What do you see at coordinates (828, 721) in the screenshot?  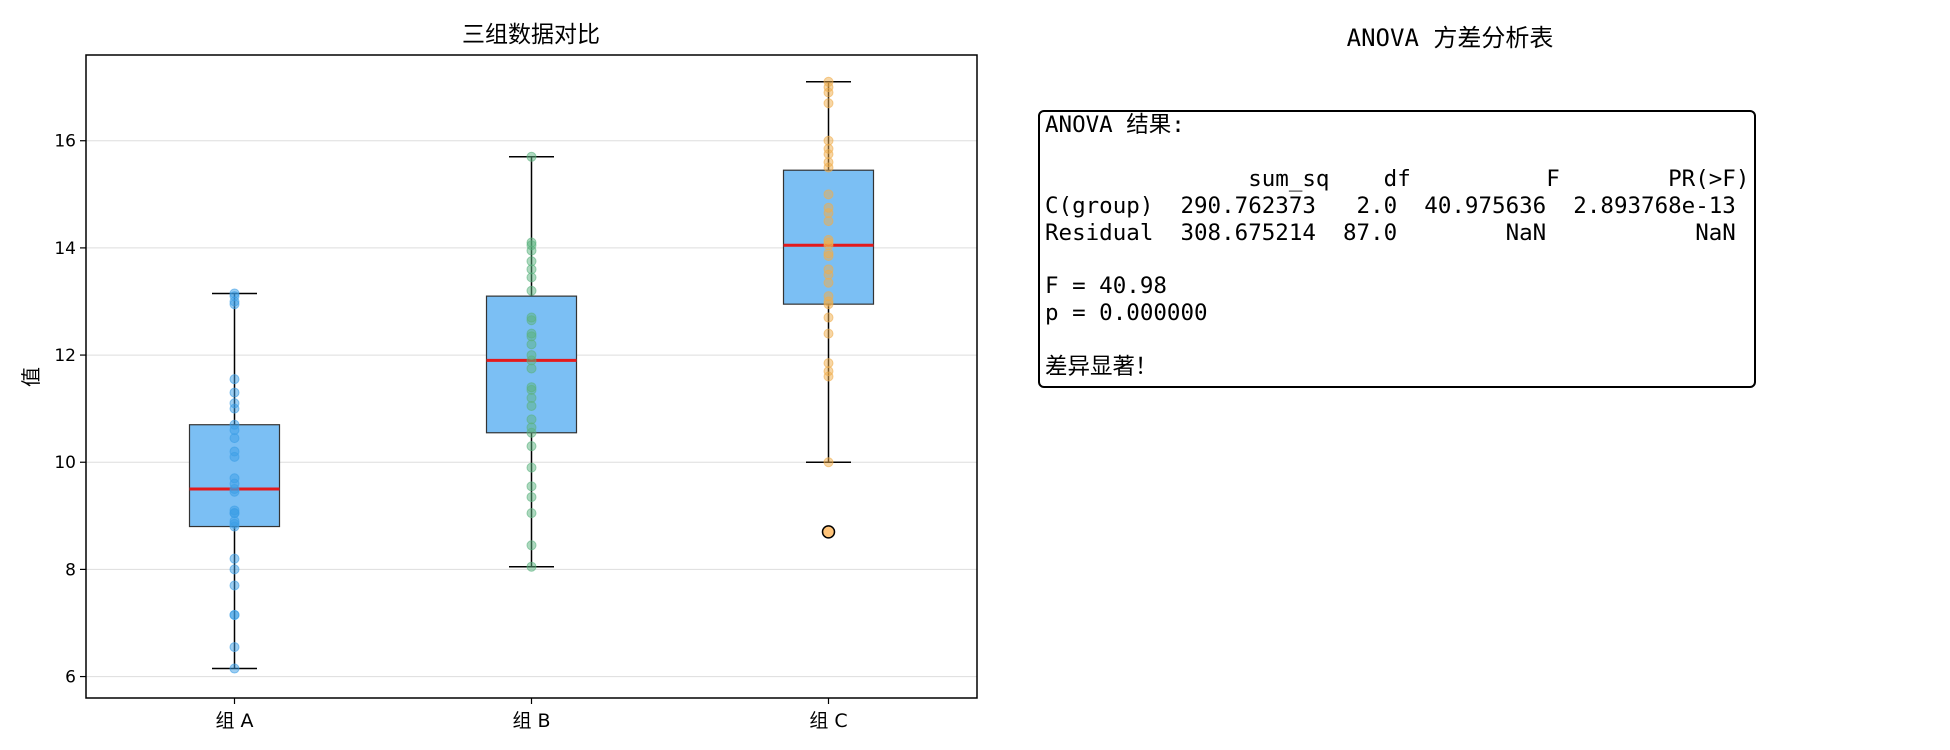 I see `x-tick-label: 组 C` at bounding box center [828, 721].